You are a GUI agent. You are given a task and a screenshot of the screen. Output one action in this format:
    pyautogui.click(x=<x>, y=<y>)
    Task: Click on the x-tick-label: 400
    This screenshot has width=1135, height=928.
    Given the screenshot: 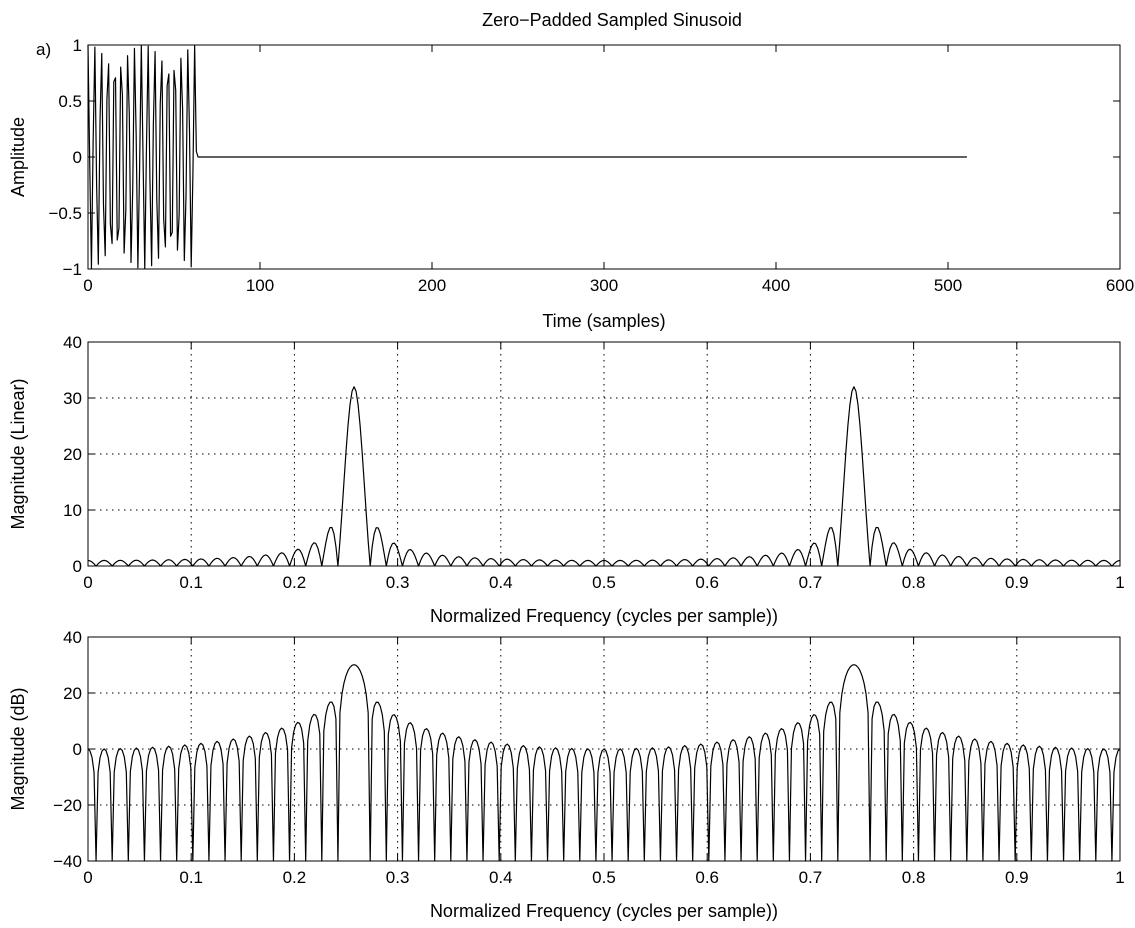 What is the action you would take?
    pyautogui.click(x=776, y=285)
    